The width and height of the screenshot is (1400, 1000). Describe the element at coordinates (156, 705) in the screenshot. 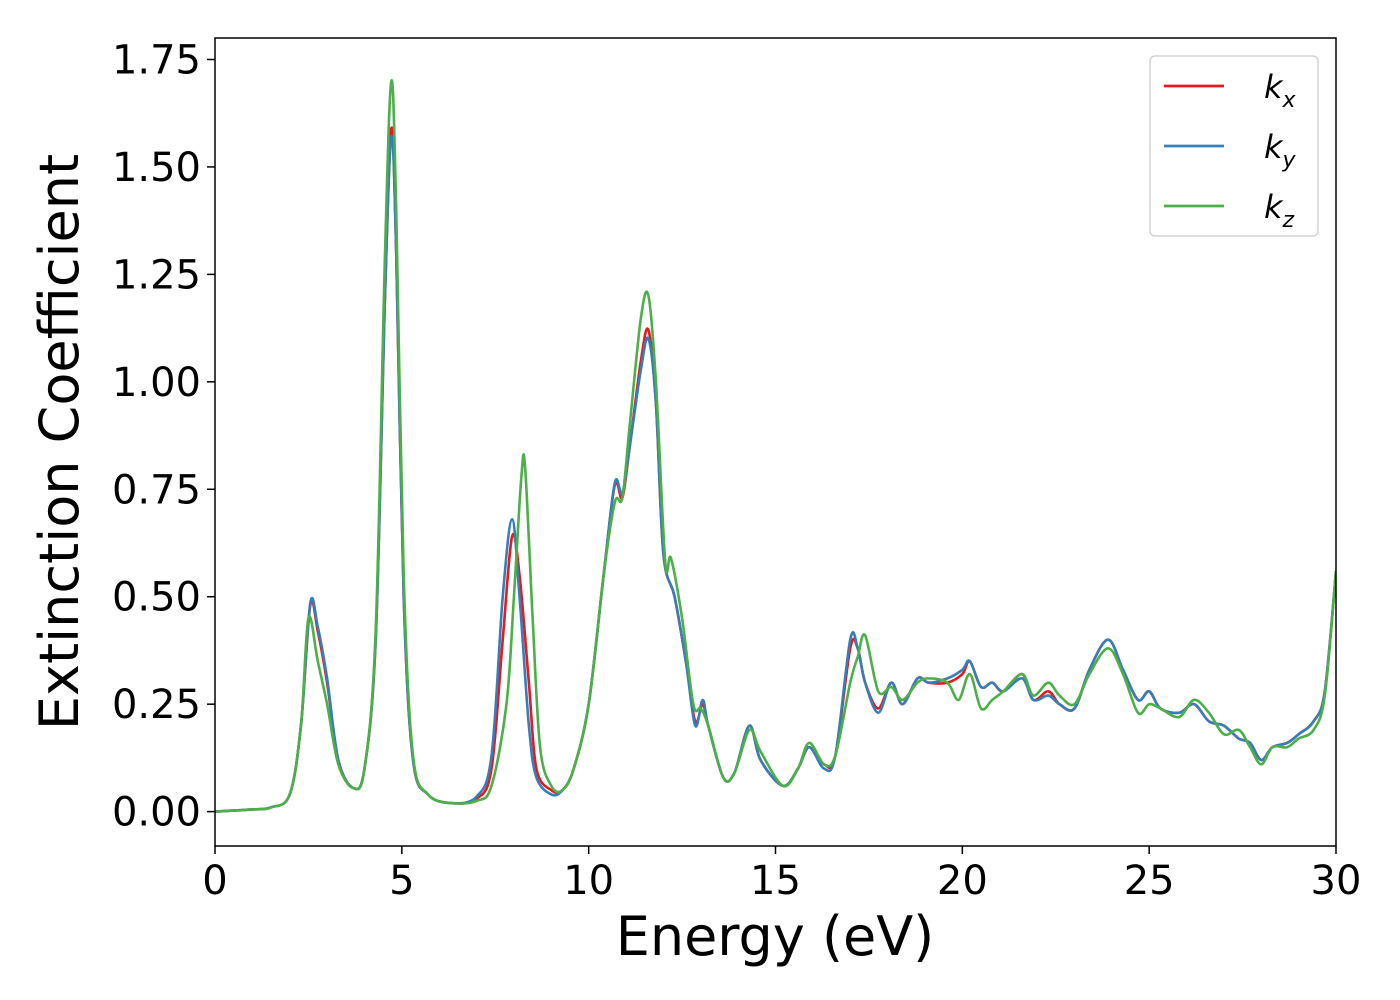

I see `y-tick-label: 0.25` at that location.